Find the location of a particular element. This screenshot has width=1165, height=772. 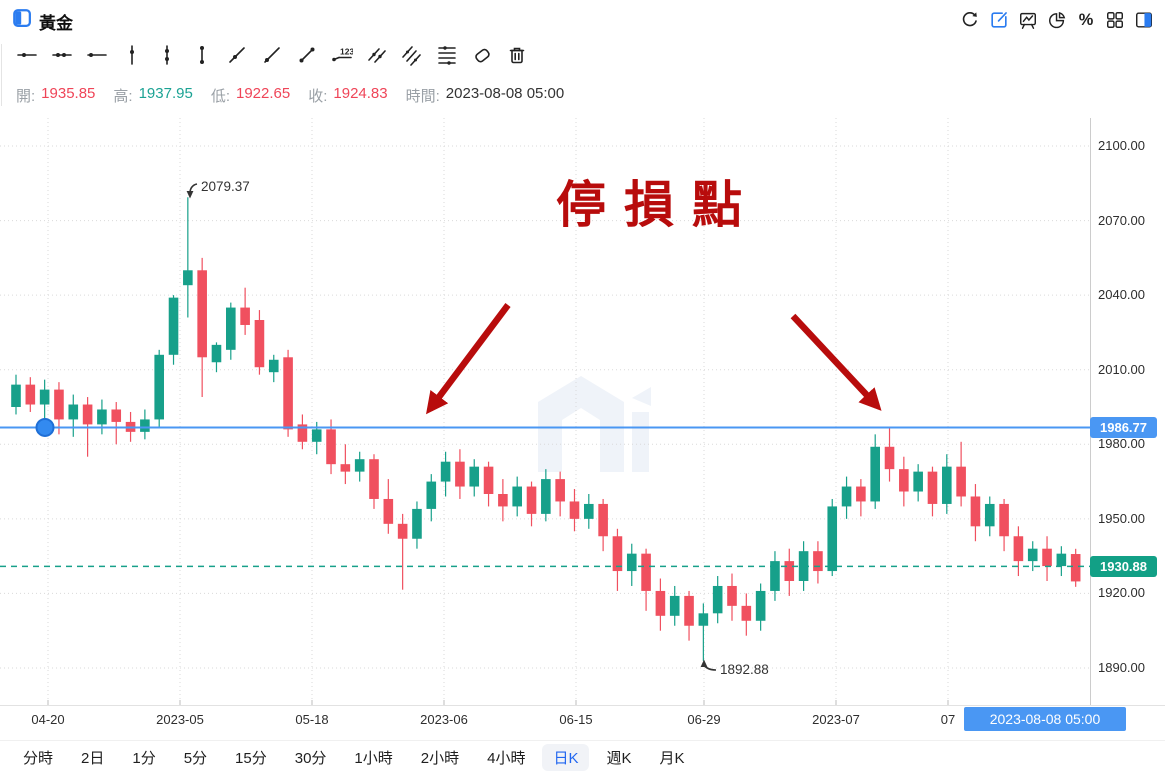

ohlc-value: 1937.95 is located at coordinates (165, 93).